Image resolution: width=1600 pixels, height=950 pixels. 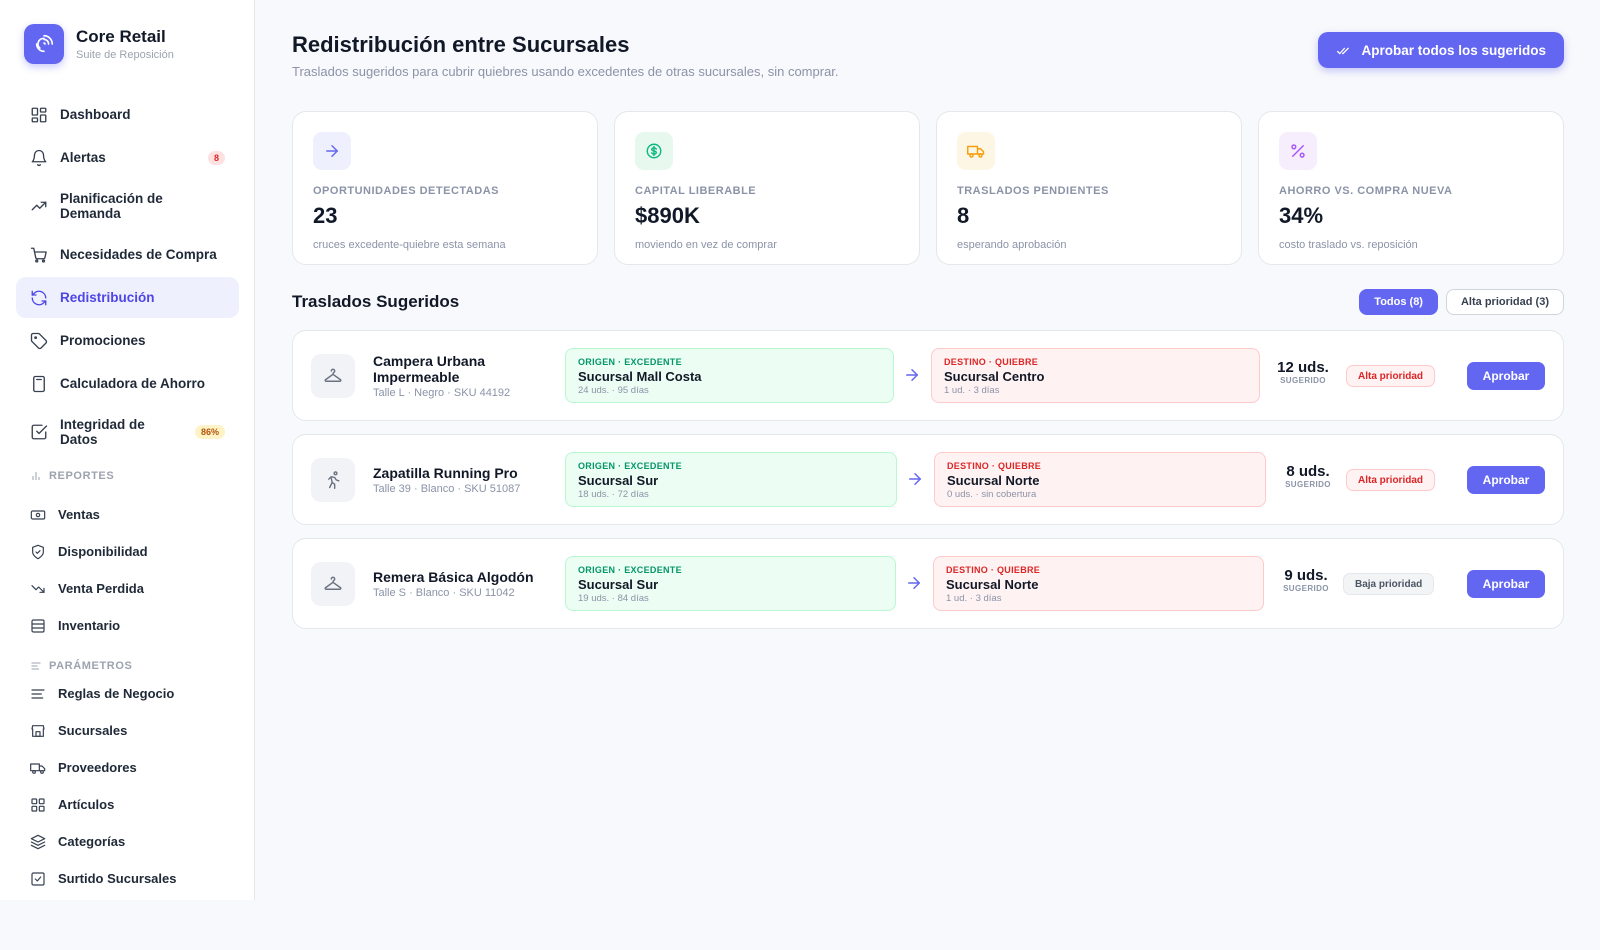 What do you see at coordinates (130, 551) in the screenshot?
I see `sidebar-item-disponibilidad: Disponibilidad` at bounding box center [130, 551].